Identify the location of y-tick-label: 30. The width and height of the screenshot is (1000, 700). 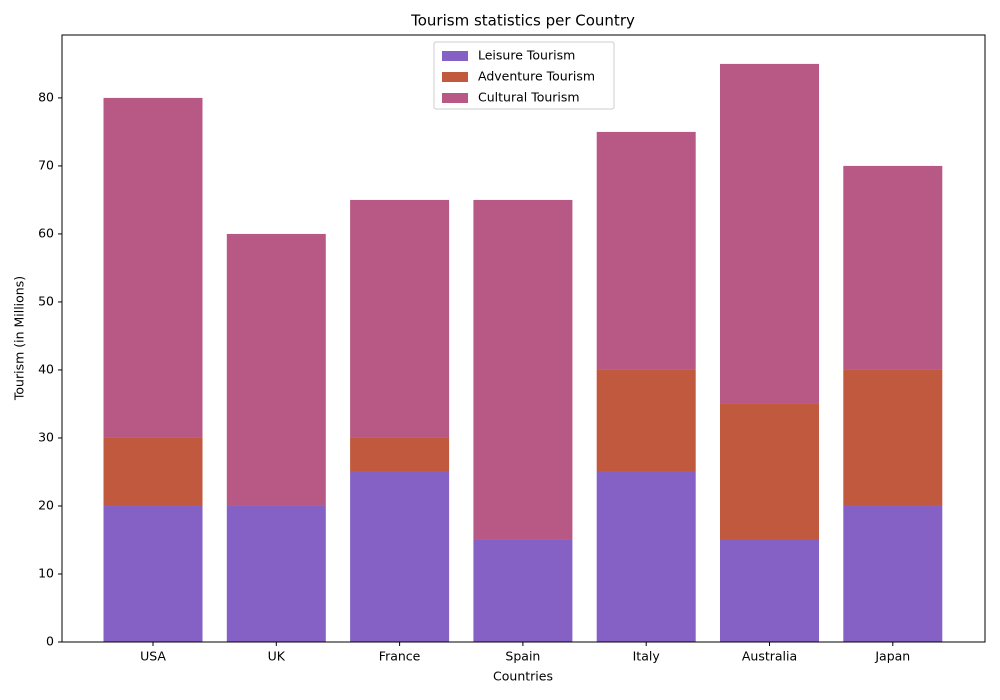
(46, 436).